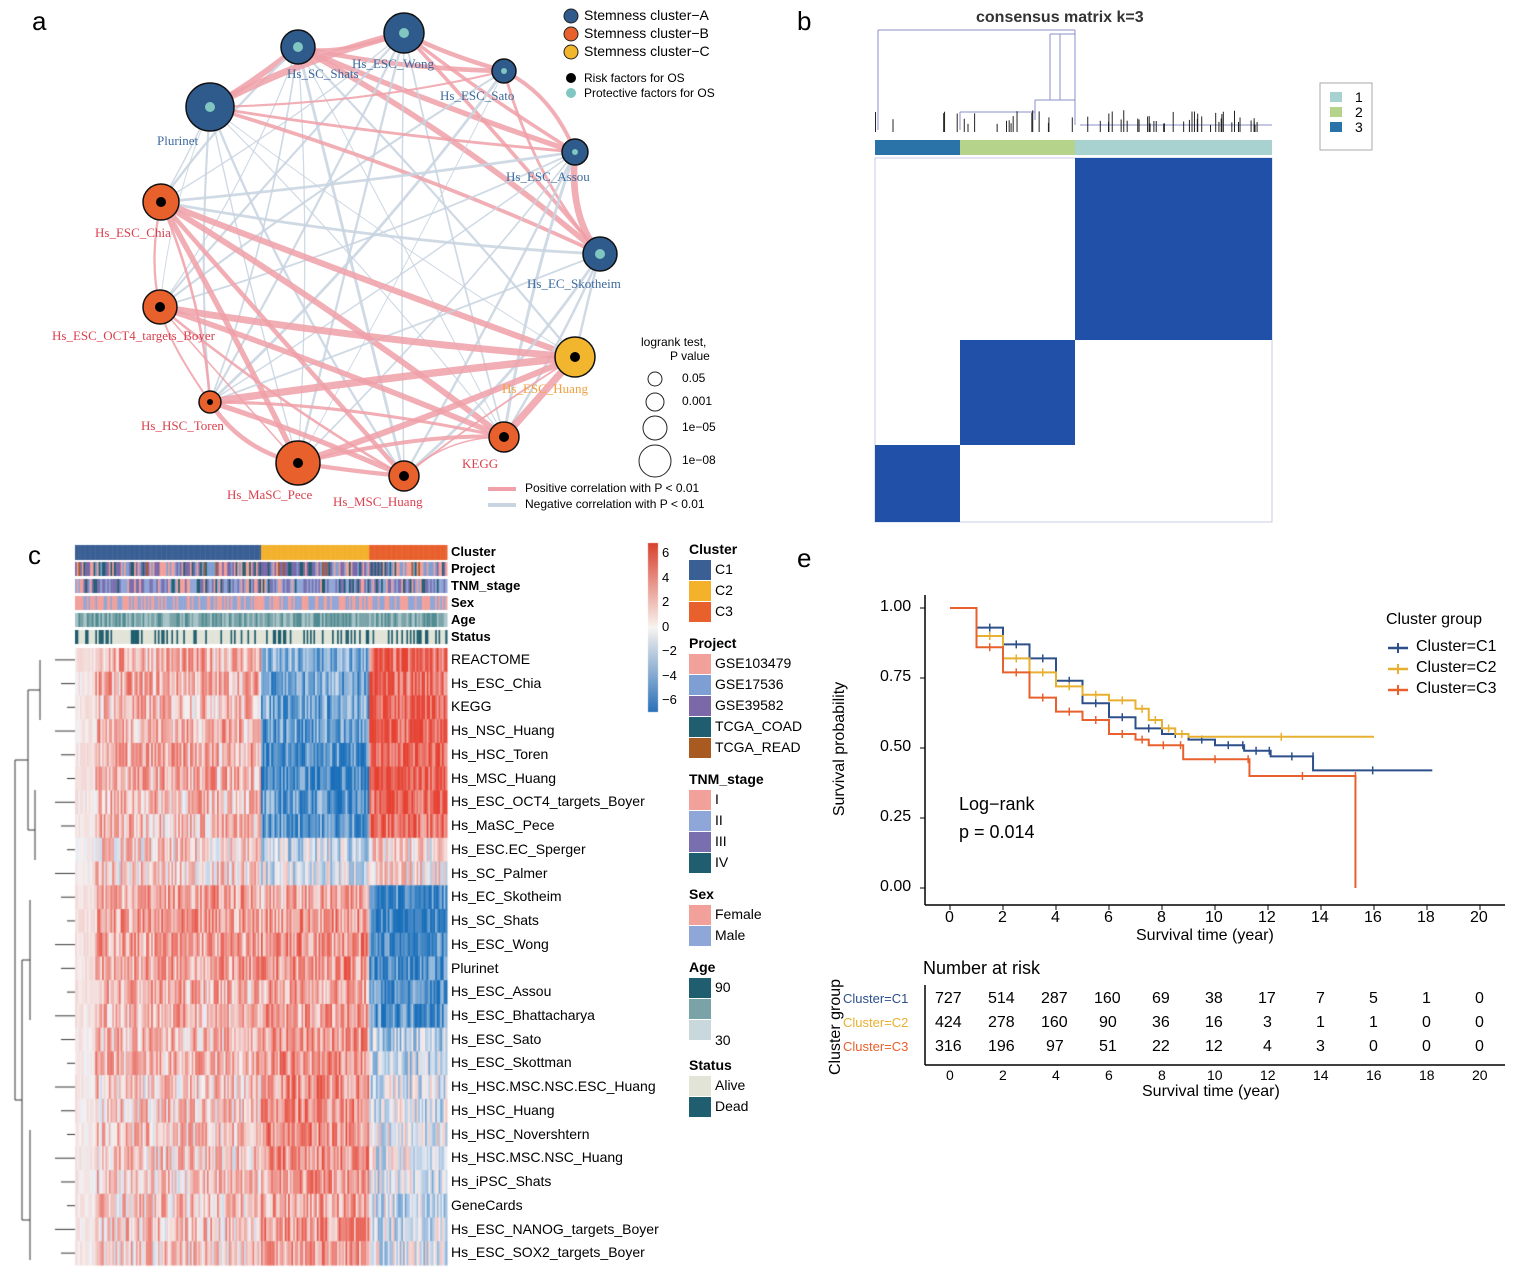 This screenshot has width=1521, height=1272. I want to click on scale-tick: −2, so click(669, 650).